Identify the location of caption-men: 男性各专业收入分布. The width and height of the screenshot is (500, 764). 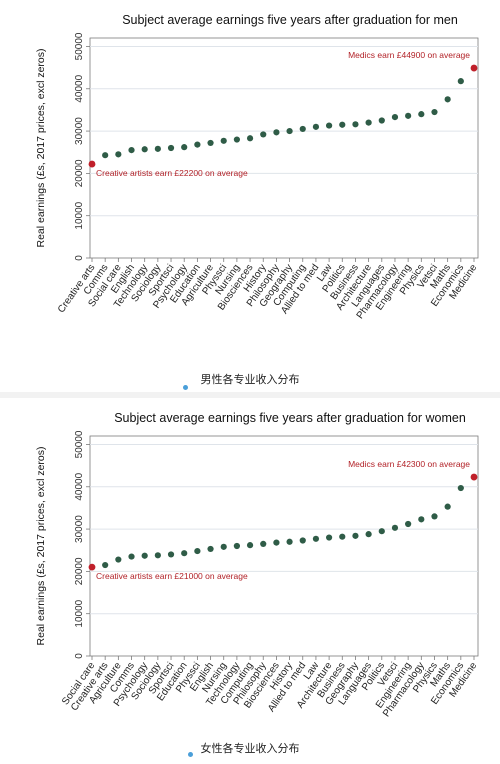
(250, 380).